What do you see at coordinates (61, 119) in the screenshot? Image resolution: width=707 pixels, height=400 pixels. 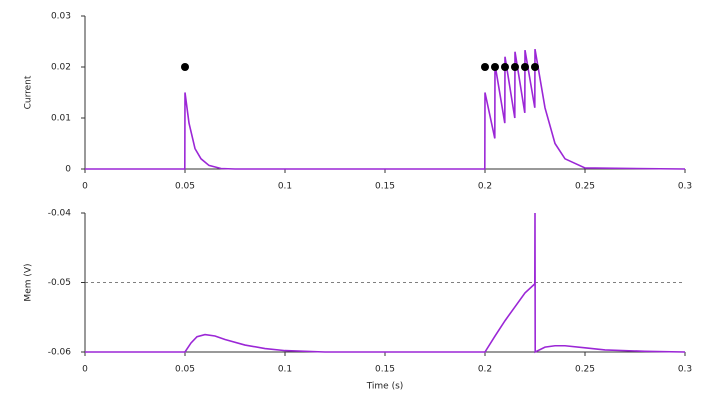 I see `y-tick-label: 0.01` at bounding box center [61, 119].